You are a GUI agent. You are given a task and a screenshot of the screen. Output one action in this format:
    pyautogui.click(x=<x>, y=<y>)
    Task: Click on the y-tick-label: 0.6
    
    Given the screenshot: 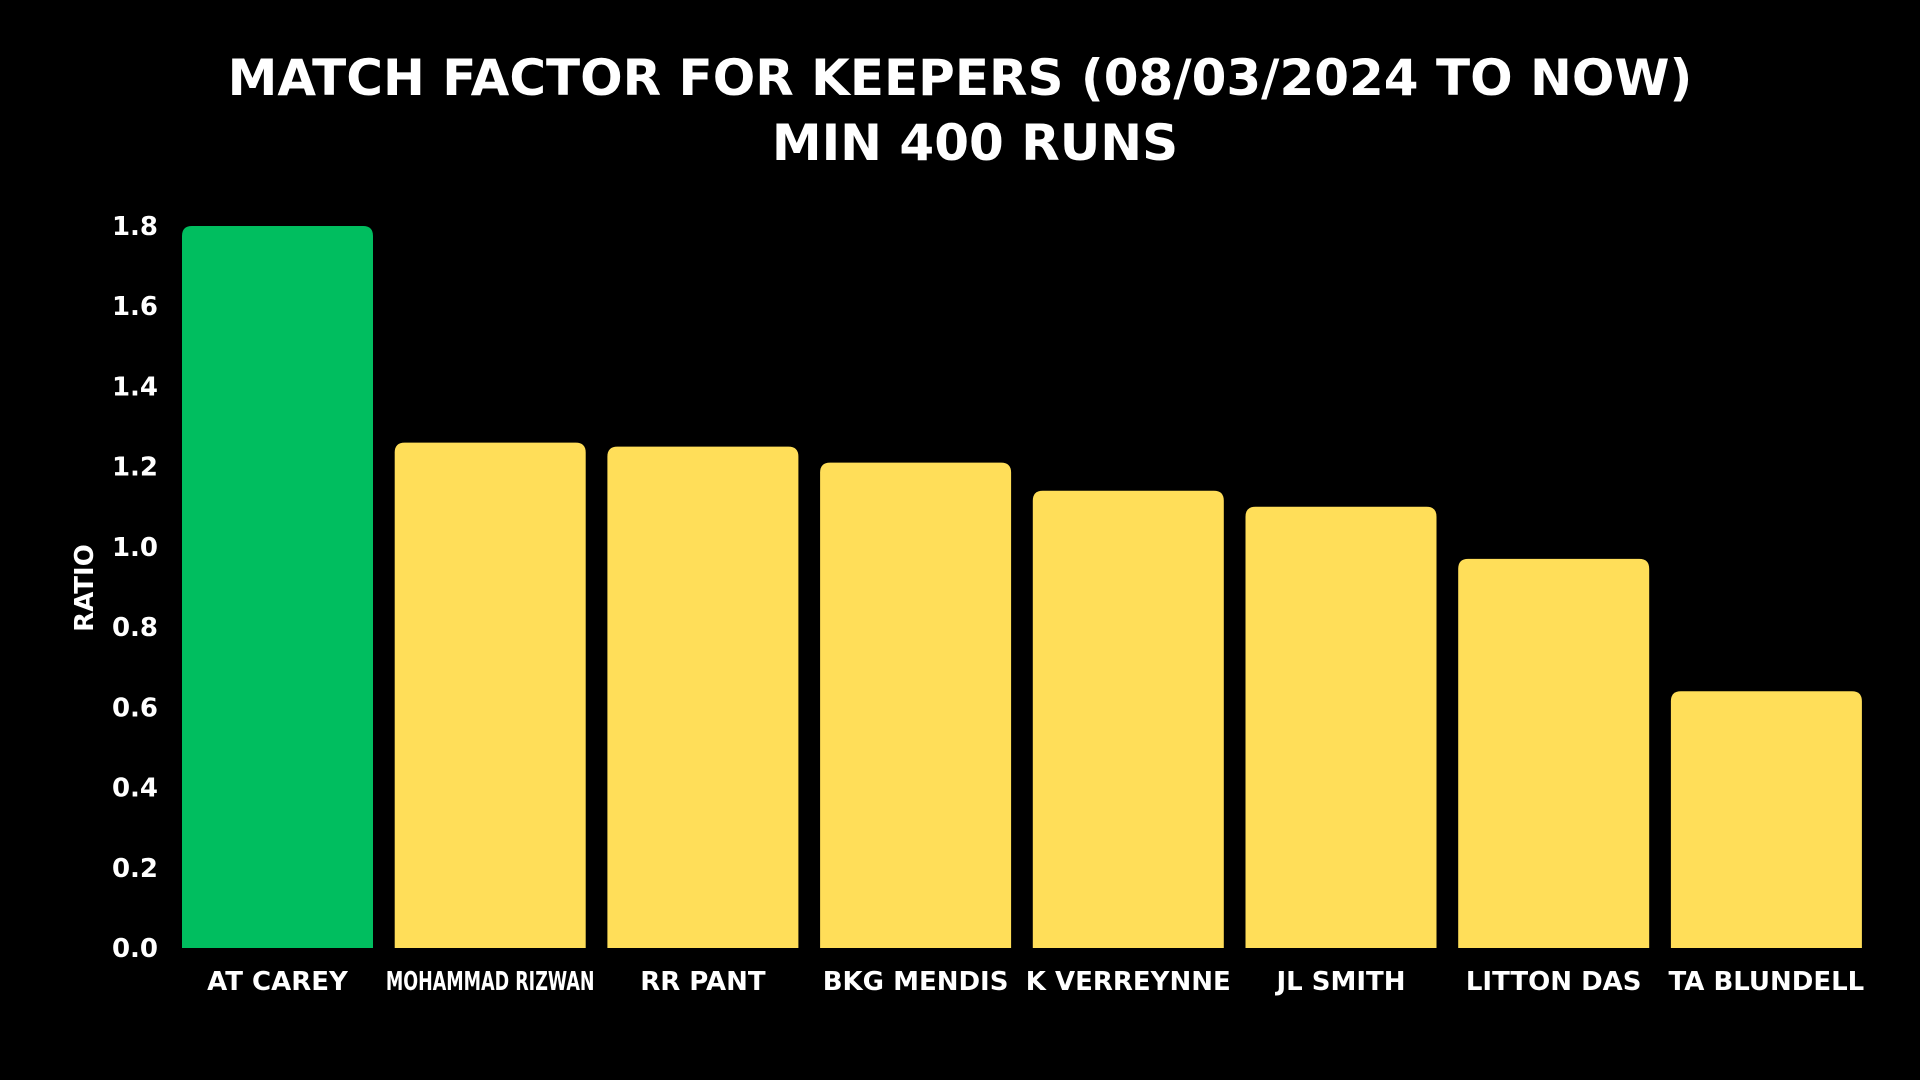 What is the action you would take?
    pyautogui.click(x=135, y=708)
    